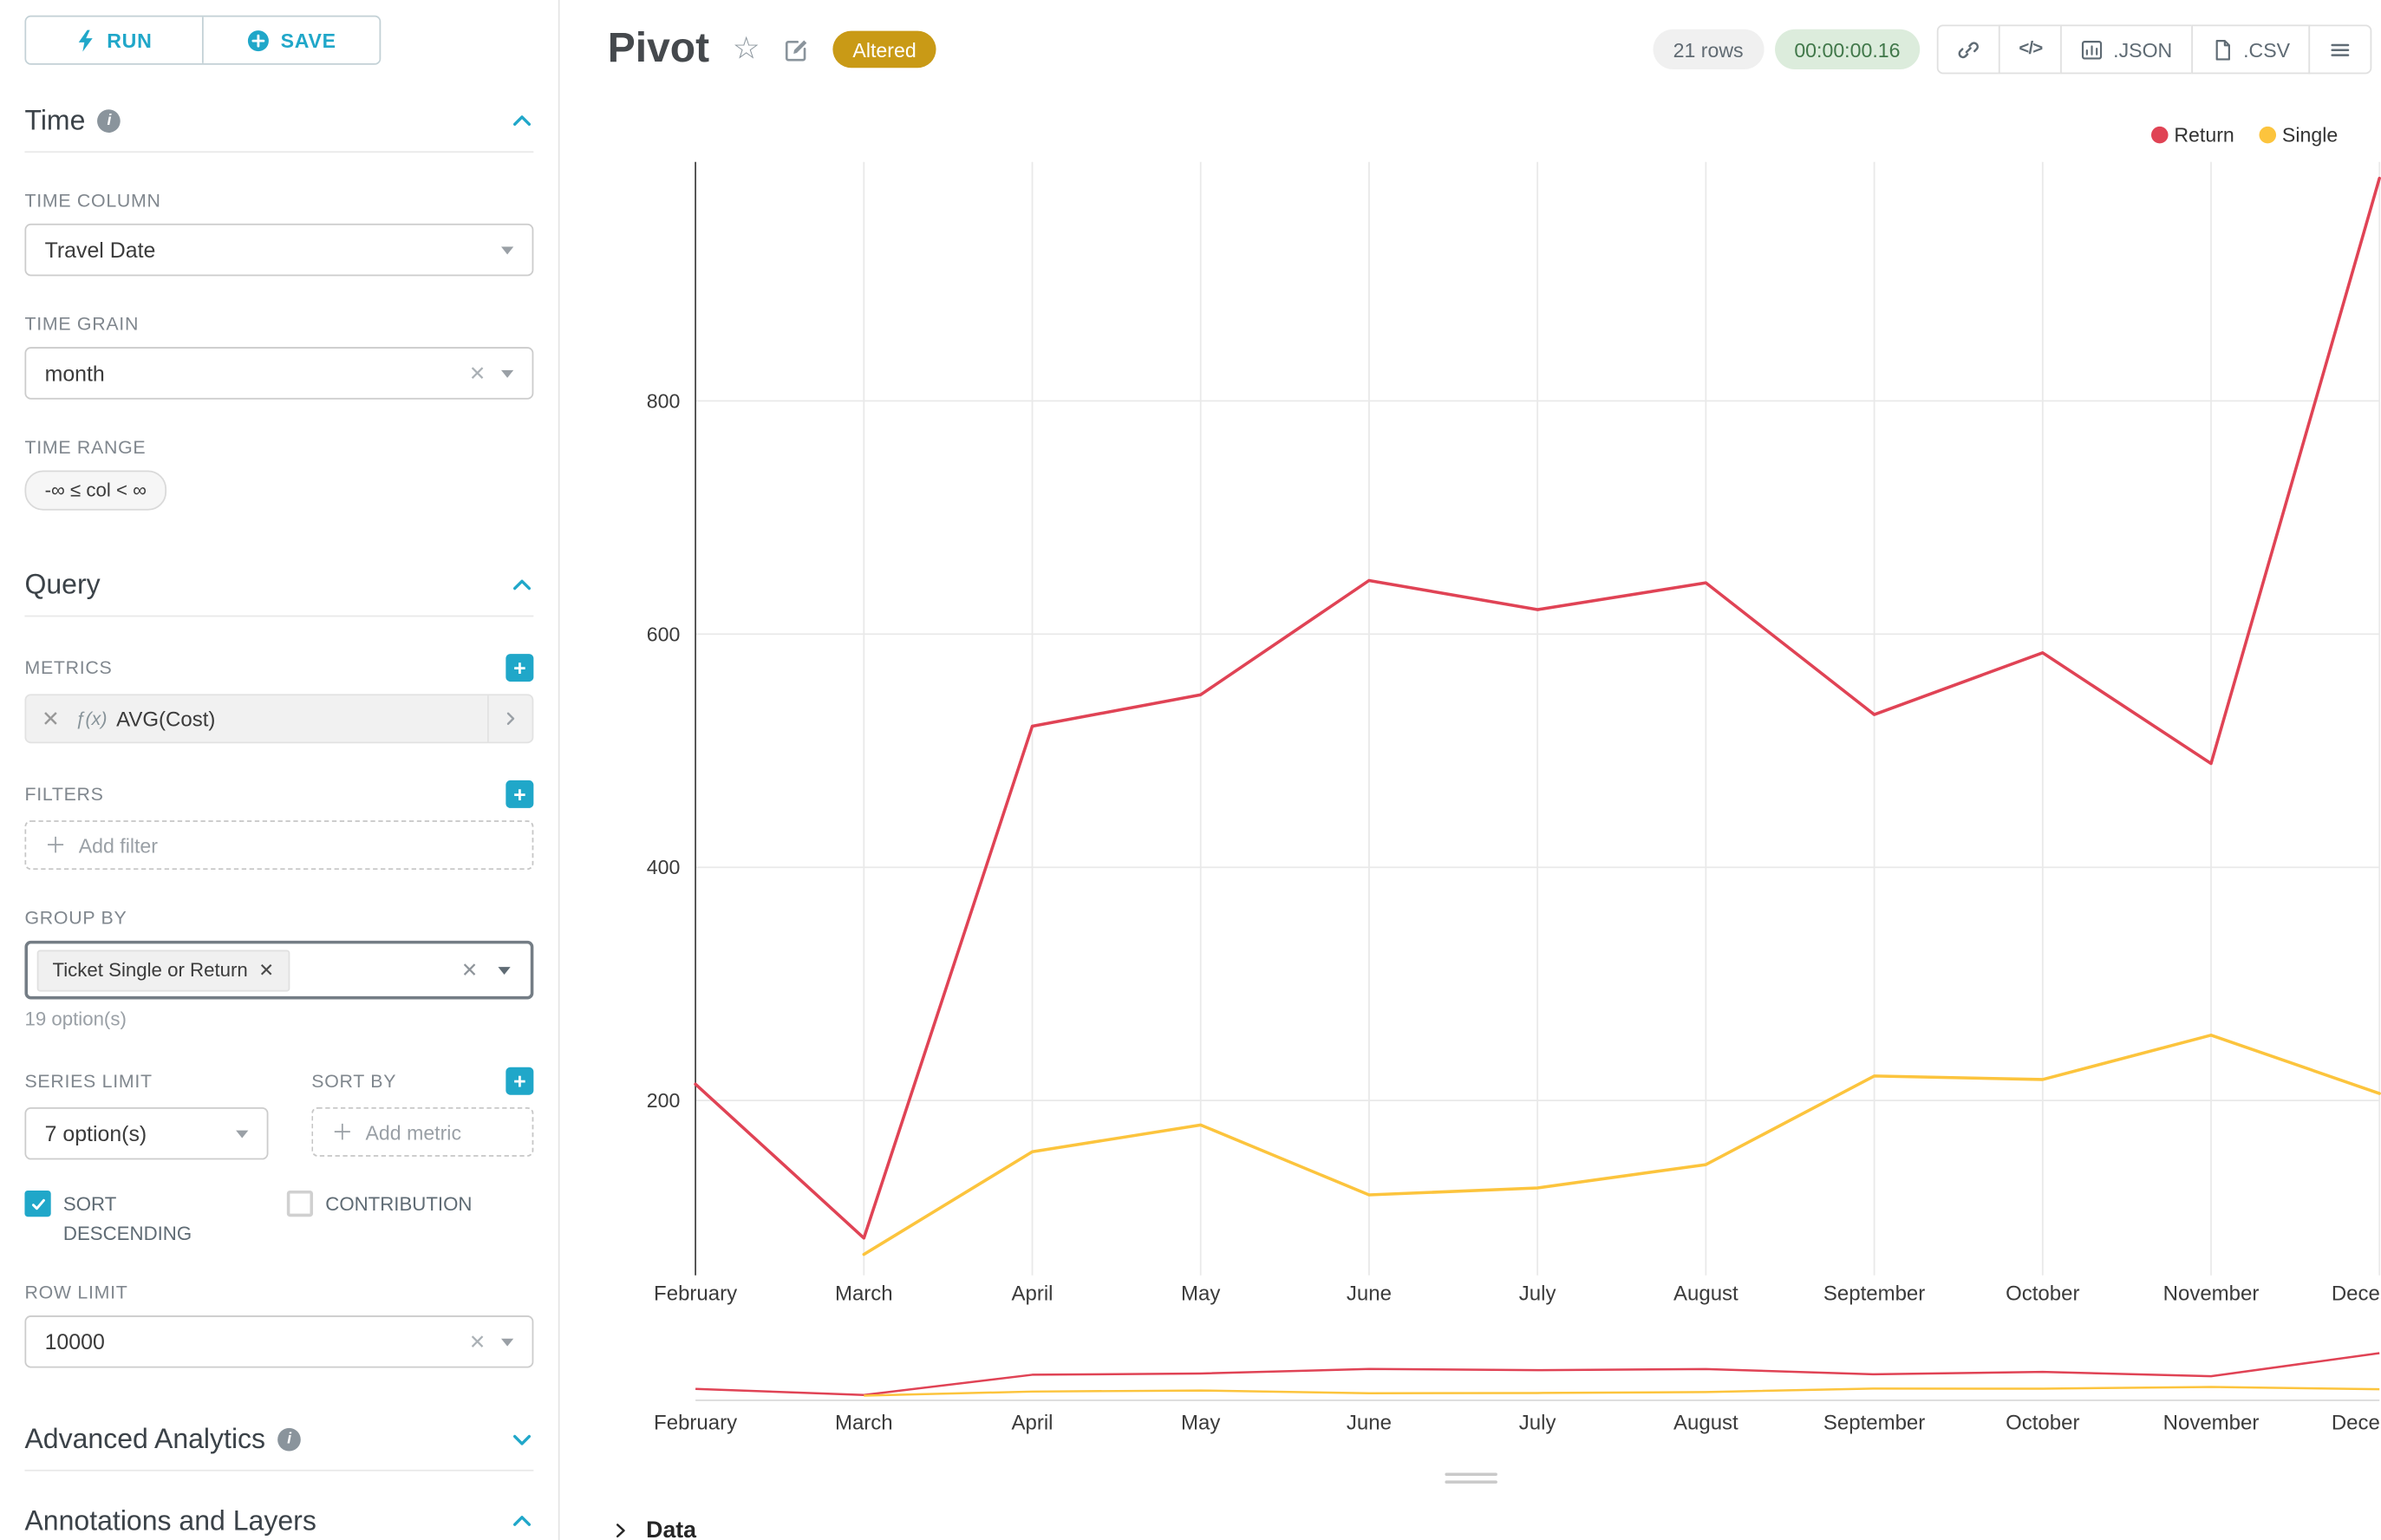 Image resolution: width=2381 pixels, height=1540 pixels. Describe the element at coordinates (1709, 49) in the screenshot. I see `row-count-pill: 21 rows` at that location.